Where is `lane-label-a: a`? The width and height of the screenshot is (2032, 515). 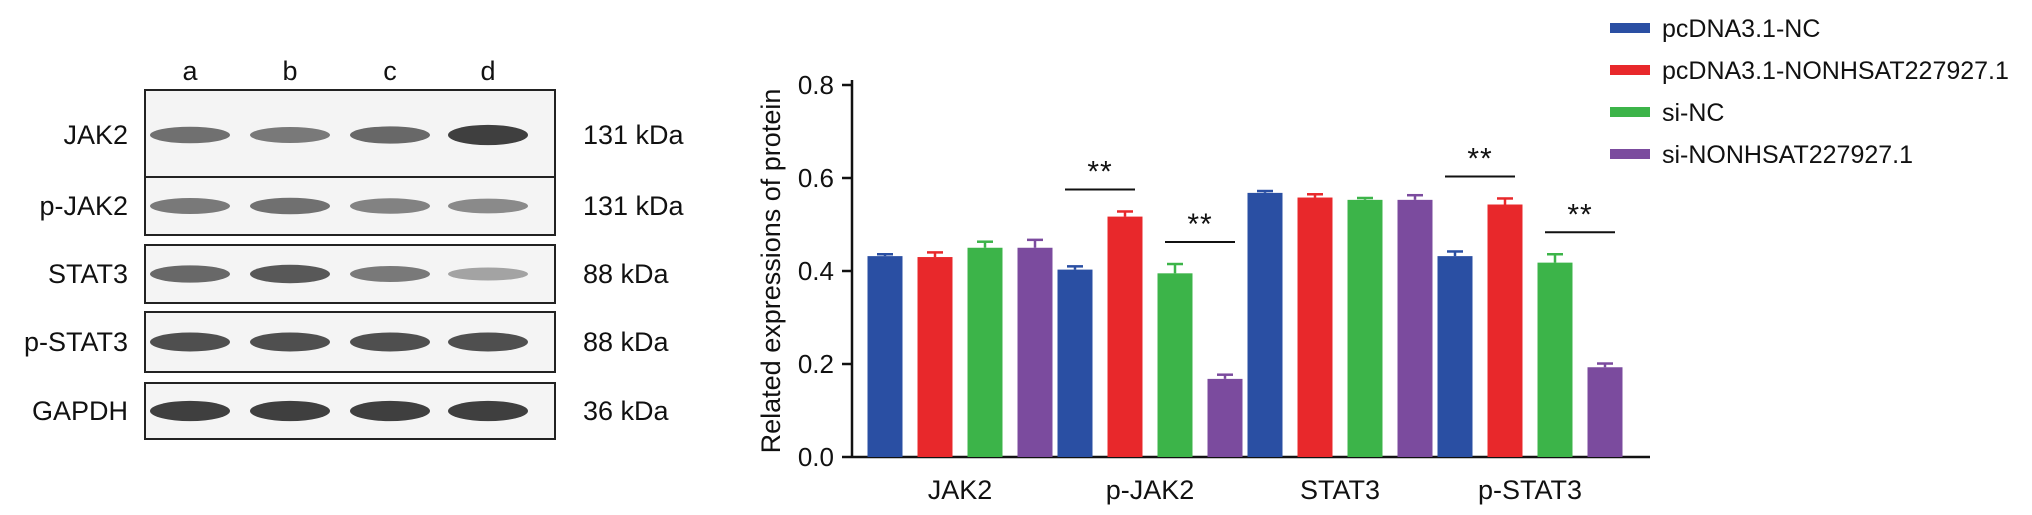
lane-label-a: a is located at coordinates (190, 71).